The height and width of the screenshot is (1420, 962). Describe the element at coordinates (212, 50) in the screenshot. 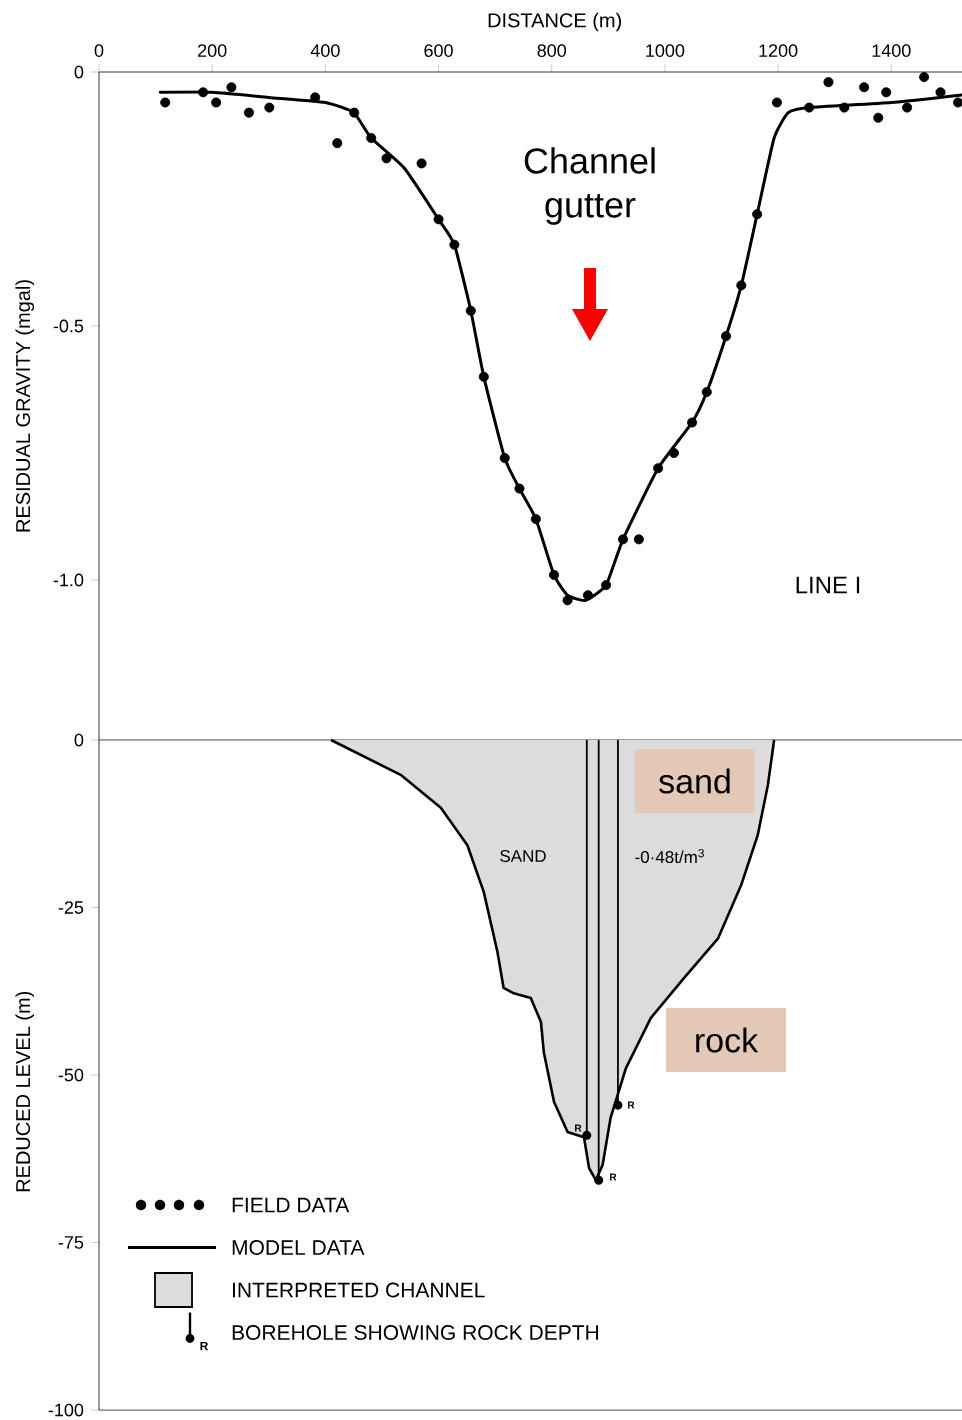

I see `x-tick-label: 200` at that location.